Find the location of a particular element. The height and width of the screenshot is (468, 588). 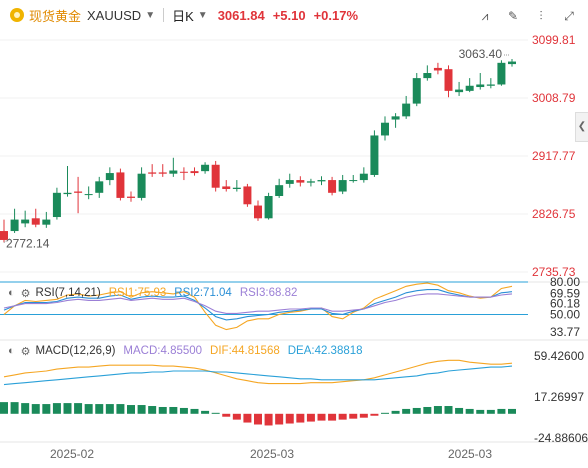

rsi-tick-label: 60.18 is located at coordinates (565, 303).